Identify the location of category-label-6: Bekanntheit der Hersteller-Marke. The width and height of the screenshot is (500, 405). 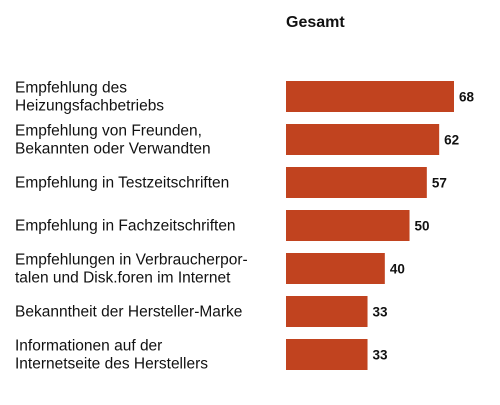
(128, 312).